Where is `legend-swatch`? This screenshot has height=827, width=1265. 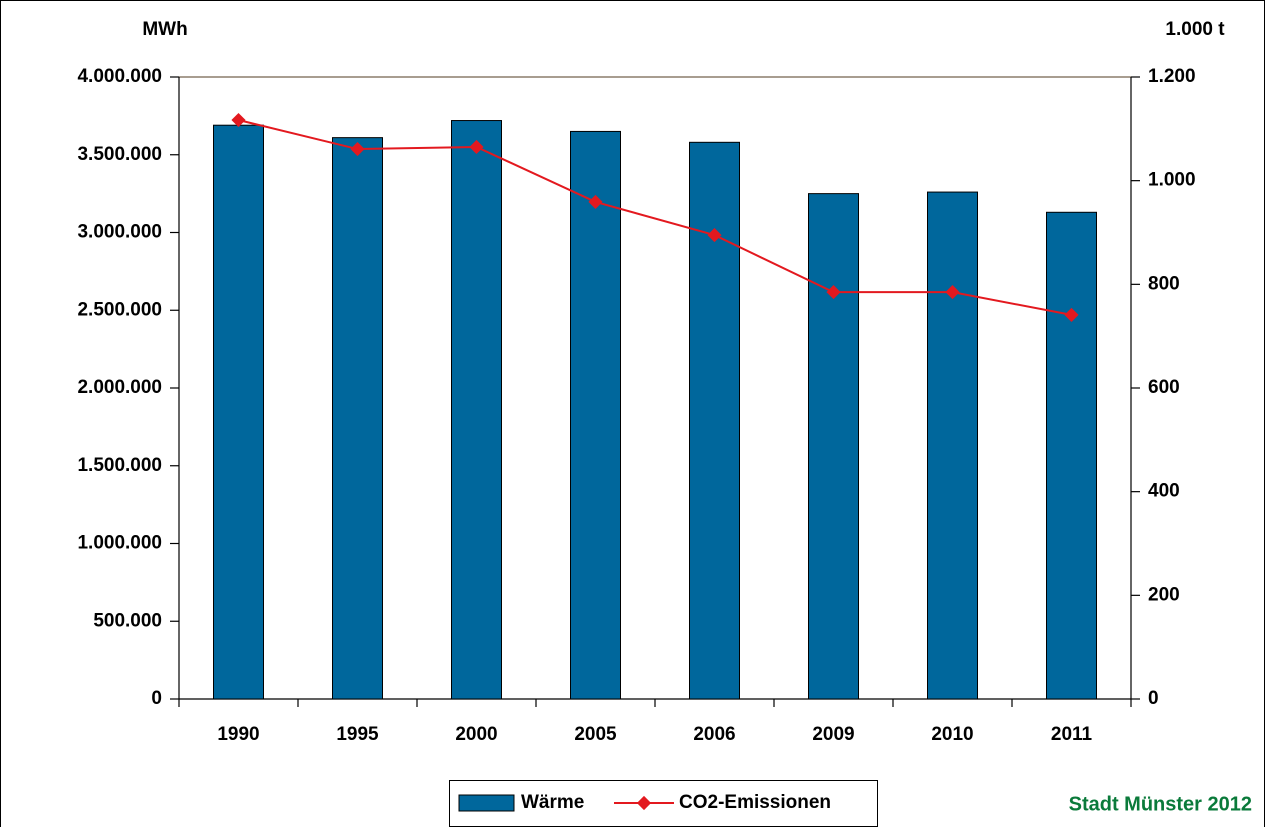
legend-swatch is located at coordinates (486, 803).